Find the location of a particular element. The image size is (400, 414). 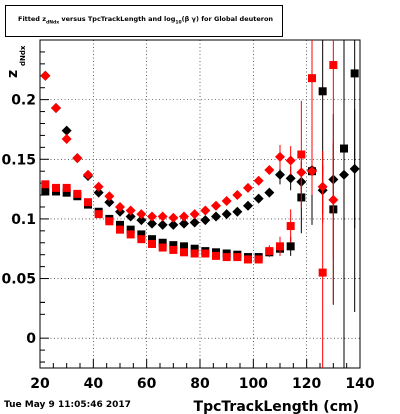

y-axis-label: z is located at coordinates (13, 74).